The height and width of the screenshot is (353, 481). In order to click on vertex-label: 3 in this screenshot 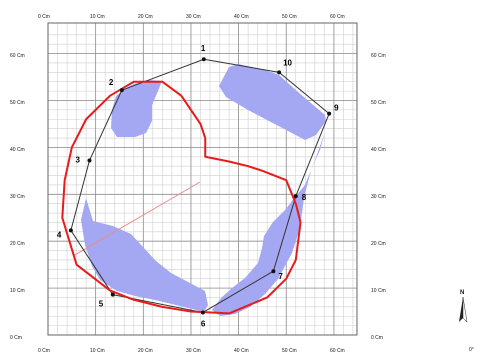, I will do `click(77, 160)`.